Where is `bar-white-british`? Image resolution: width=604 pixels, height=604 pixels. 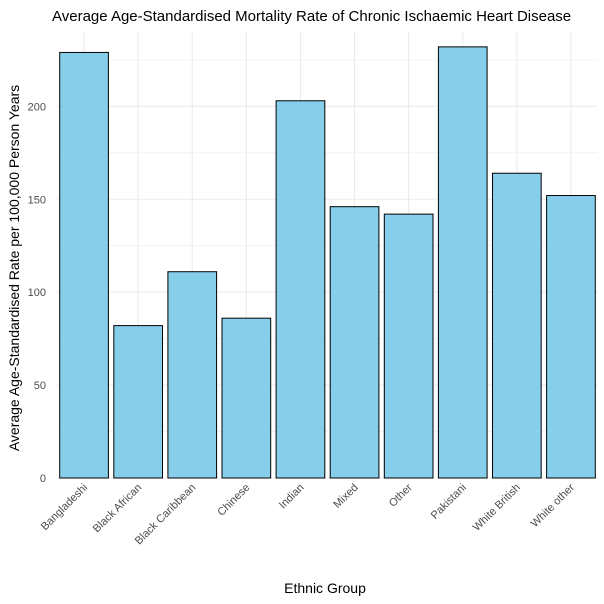
bar-white-british is located at coordinates (517, 325).